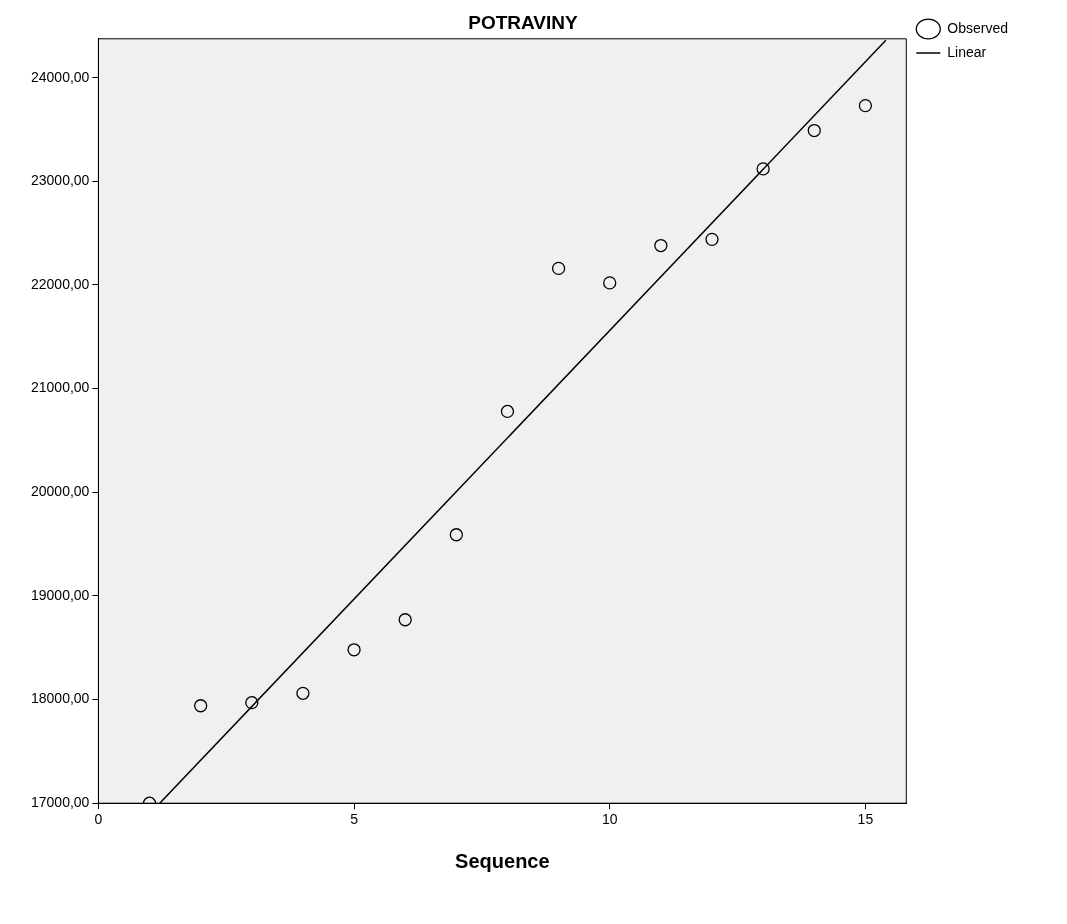 The width and height of the screenshot is (1067, 924). Describe the element at coordinates (60, 698) in the screenshot. I see `y-tick-label: 18000,00` at that location.